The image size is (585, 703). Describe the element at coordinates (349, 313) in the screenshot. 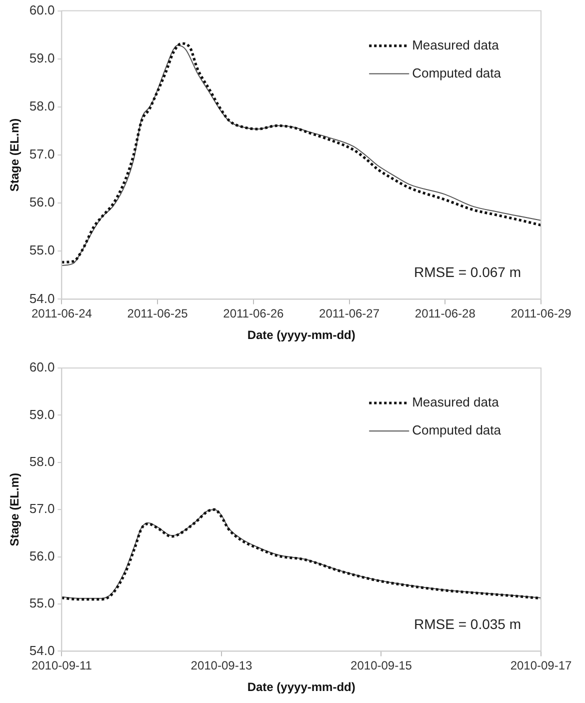

I see `x-tick-label: 2011-06-27` at that location.